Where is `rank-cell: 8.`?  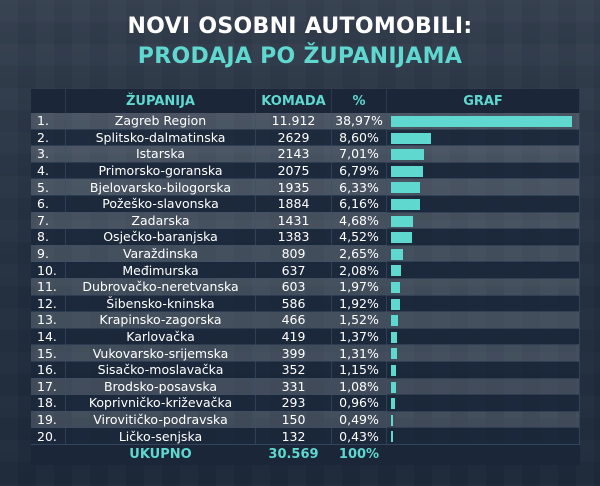
rank-cell: 8. is located at coordinates (48, 237).